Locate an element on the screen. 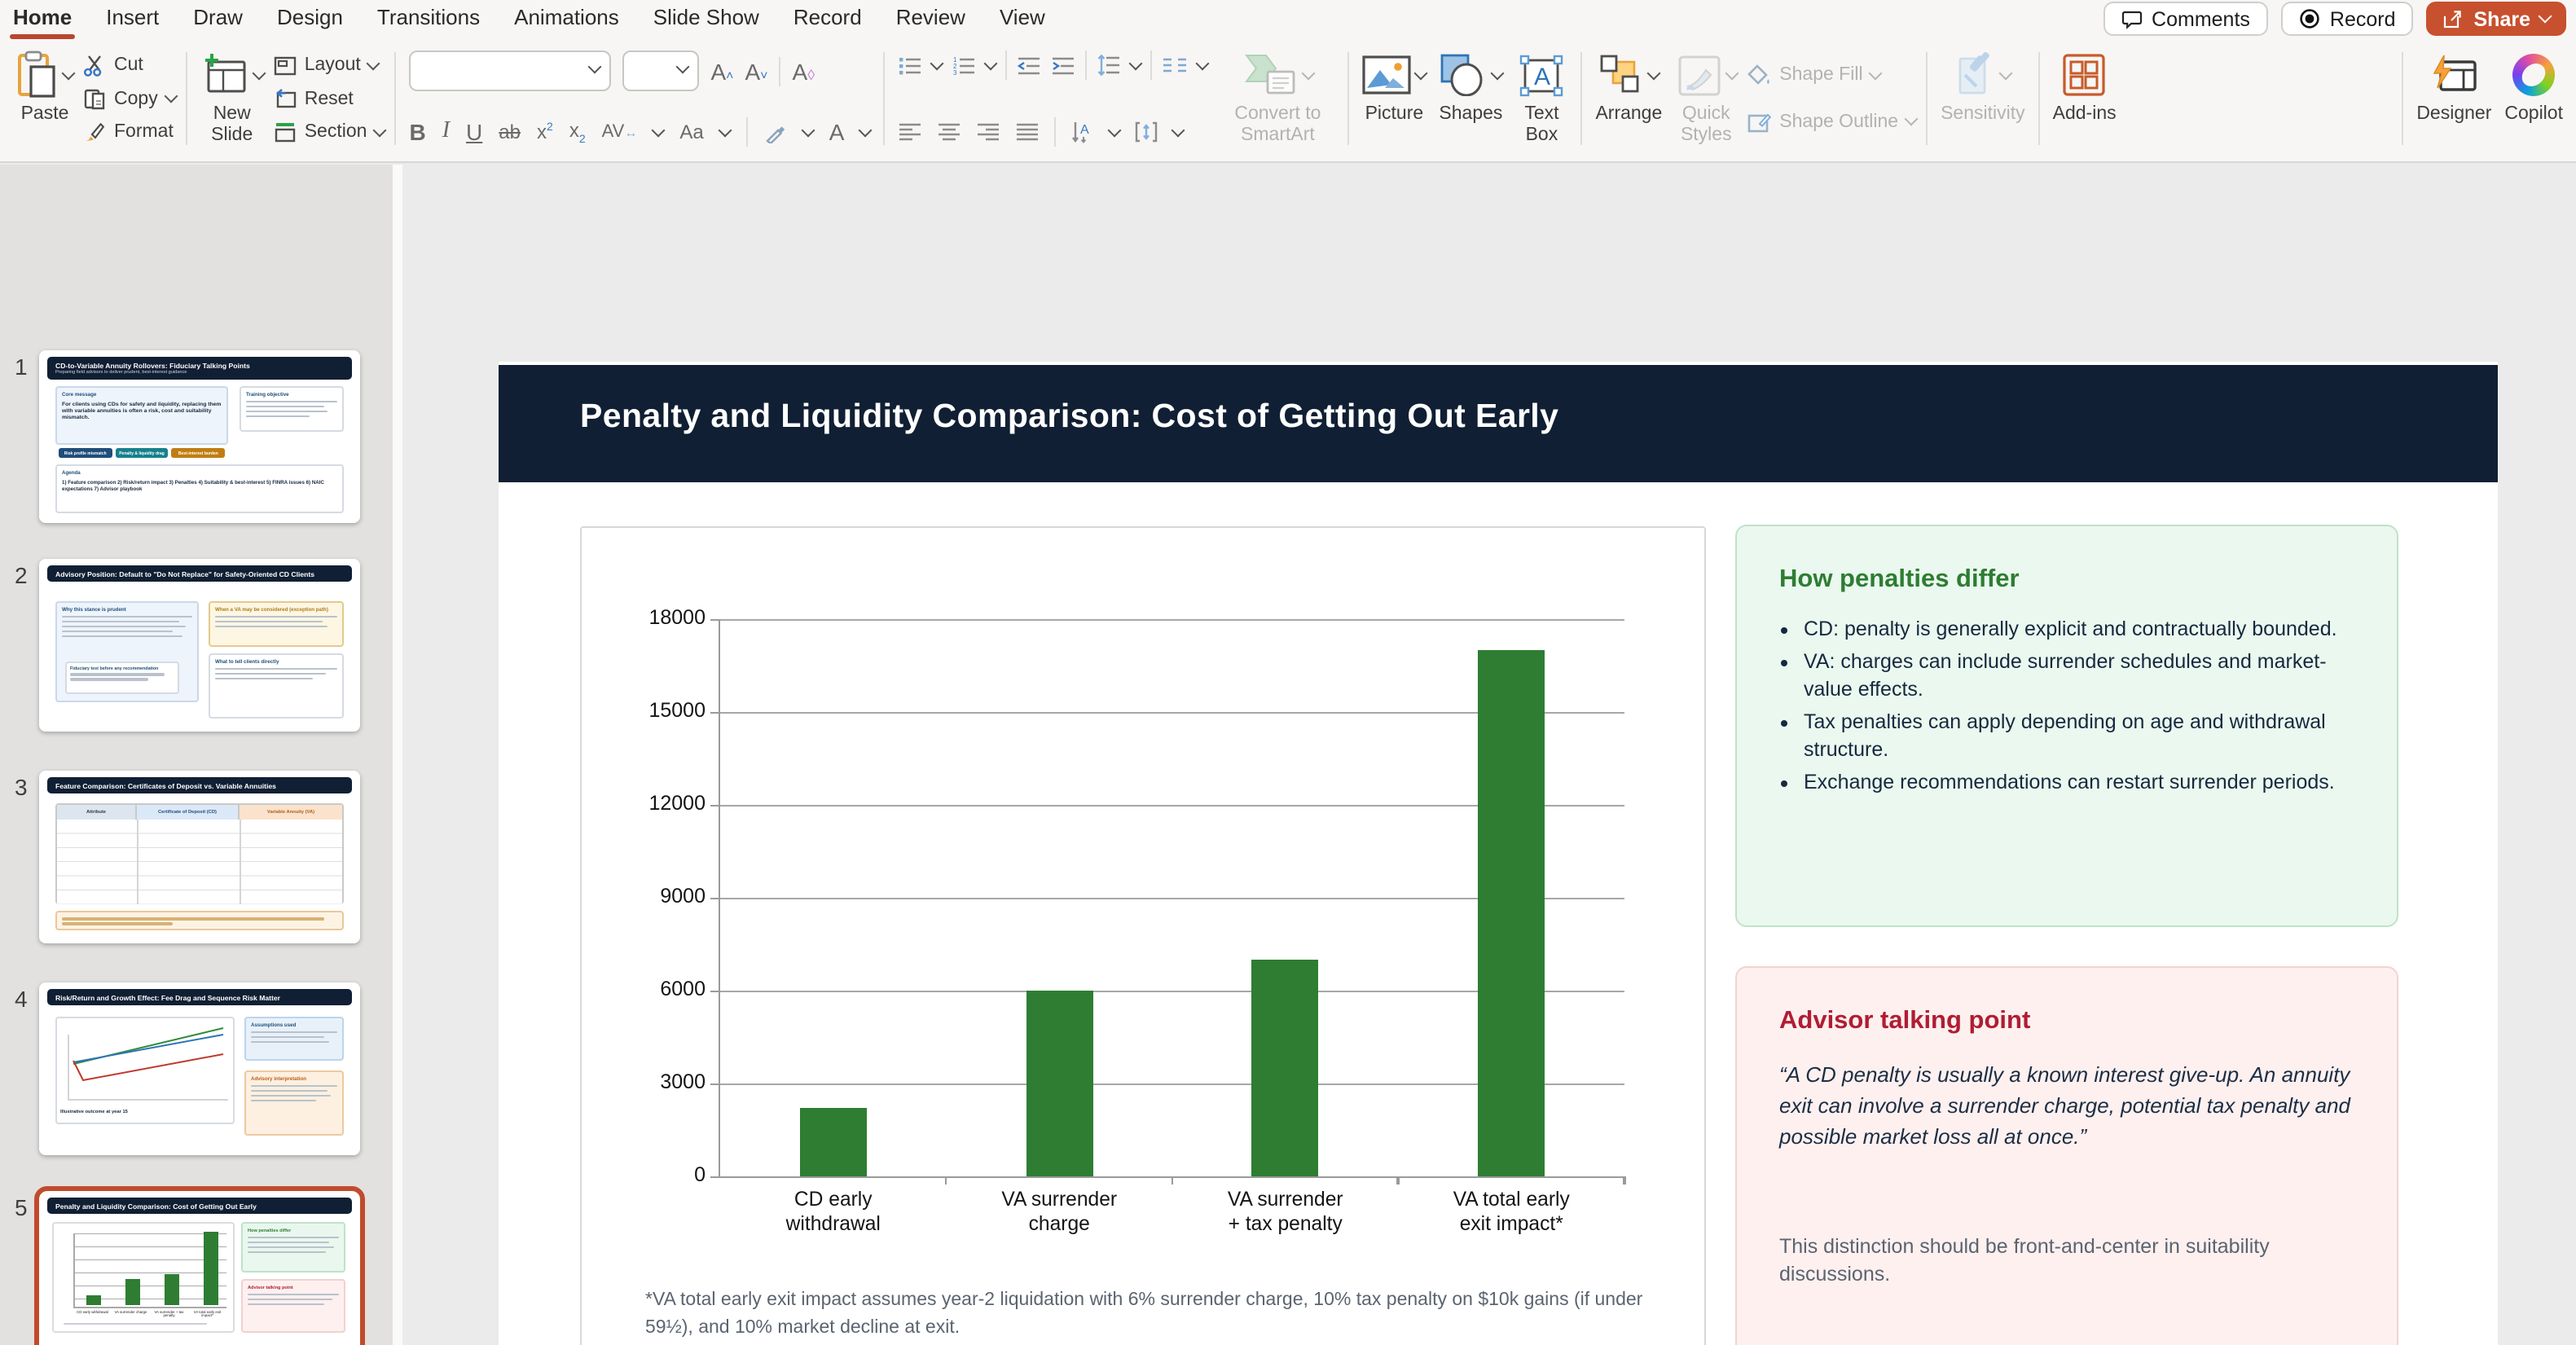 This screenshot has width=2576, height=1345. designer-button: Designer is located at coordinates (2454, 101).